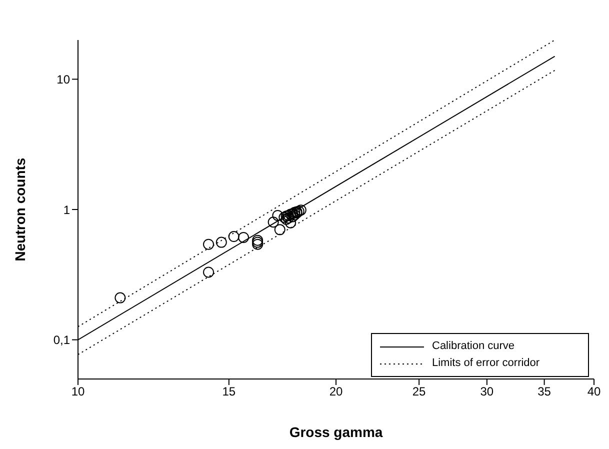  Describe the element at coordinates (20, 210) in the screenshot. I see `y-axis-title: Neutron counts` at that location.